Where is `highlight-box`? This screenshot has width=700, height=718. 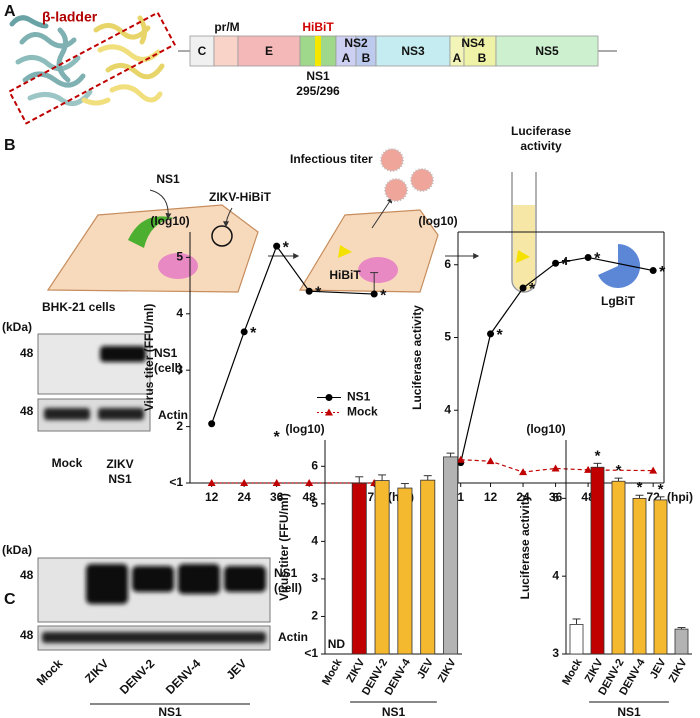 highlight-box is located at coordinates (92, 68).